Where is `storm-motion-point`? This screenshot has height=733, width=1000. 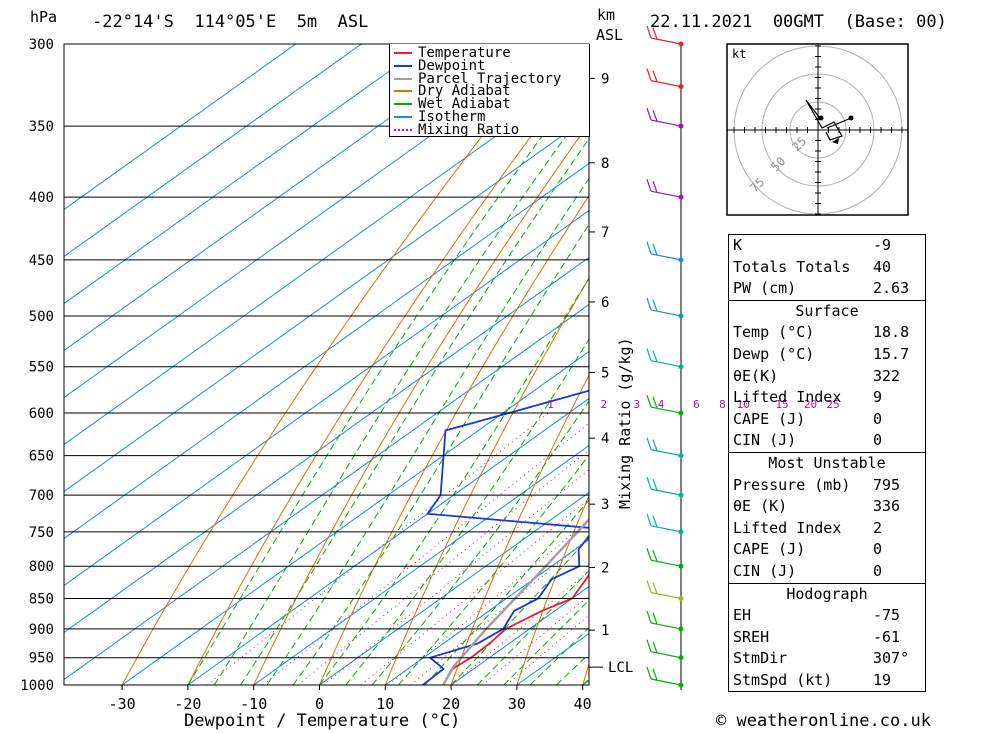 storm-motion-point is located at coordinates (851, 118).